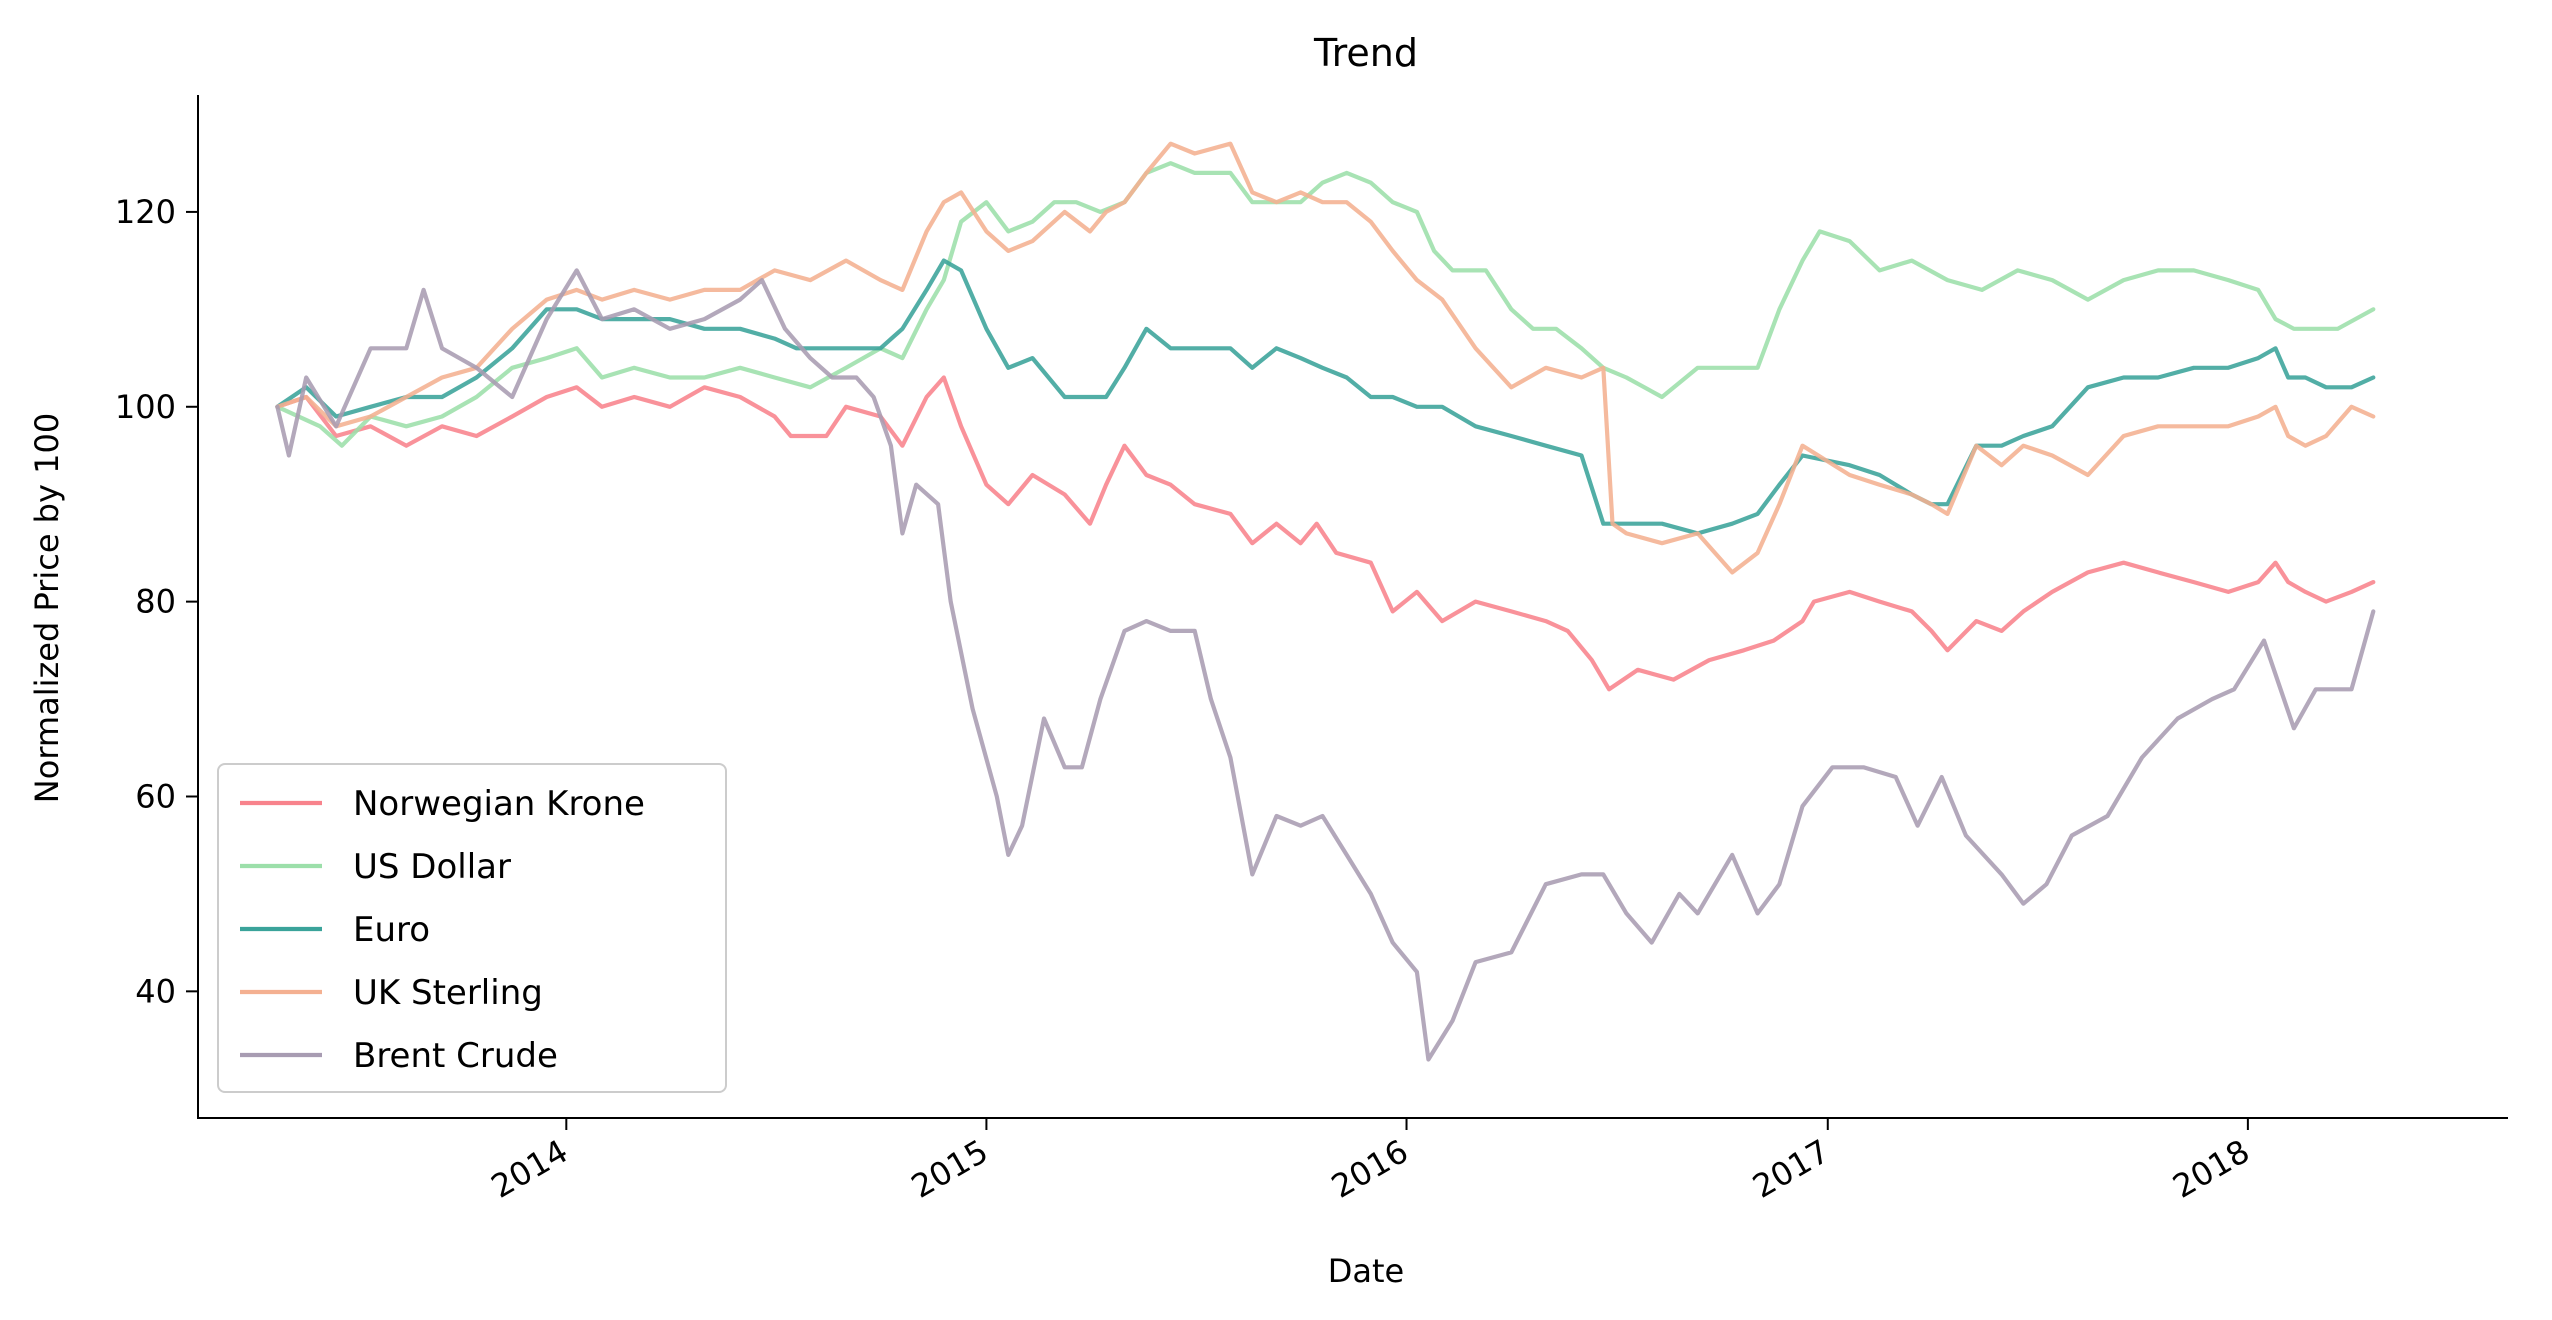  I want to click on y-tick-label: 120, so click(145, 212).